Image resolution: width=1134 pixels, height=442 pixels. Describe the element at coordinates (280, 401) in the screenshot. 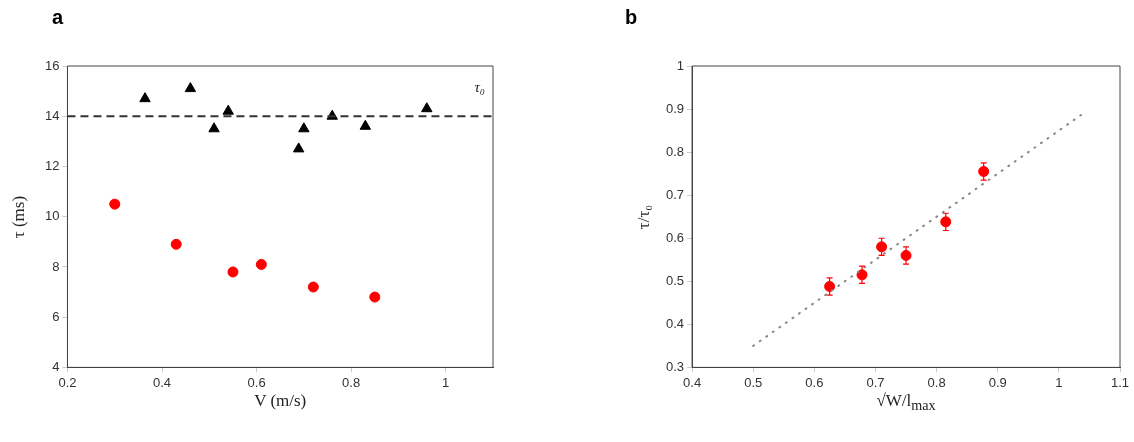

I see `x-axis-title: V (m/s)` at that location.